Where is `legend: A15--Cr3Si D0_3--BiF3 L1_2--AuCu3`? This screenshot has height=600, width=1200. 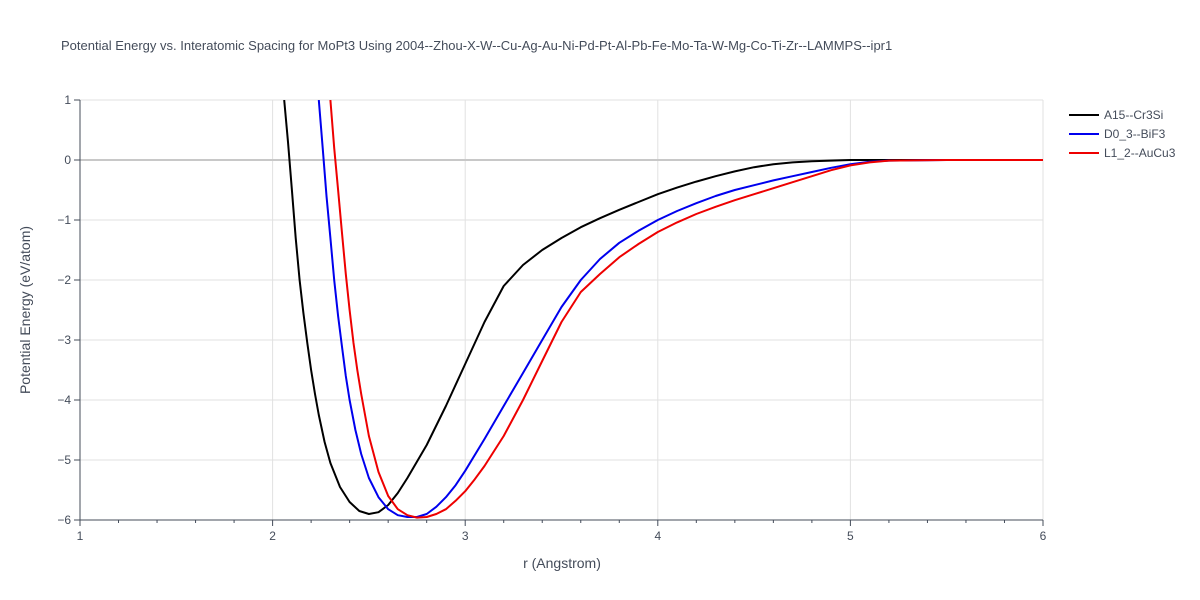 legend: A15--Cr3Si D0_3--BiF3 L1_2--AuCu3 is located at coordinates (1122, 134).